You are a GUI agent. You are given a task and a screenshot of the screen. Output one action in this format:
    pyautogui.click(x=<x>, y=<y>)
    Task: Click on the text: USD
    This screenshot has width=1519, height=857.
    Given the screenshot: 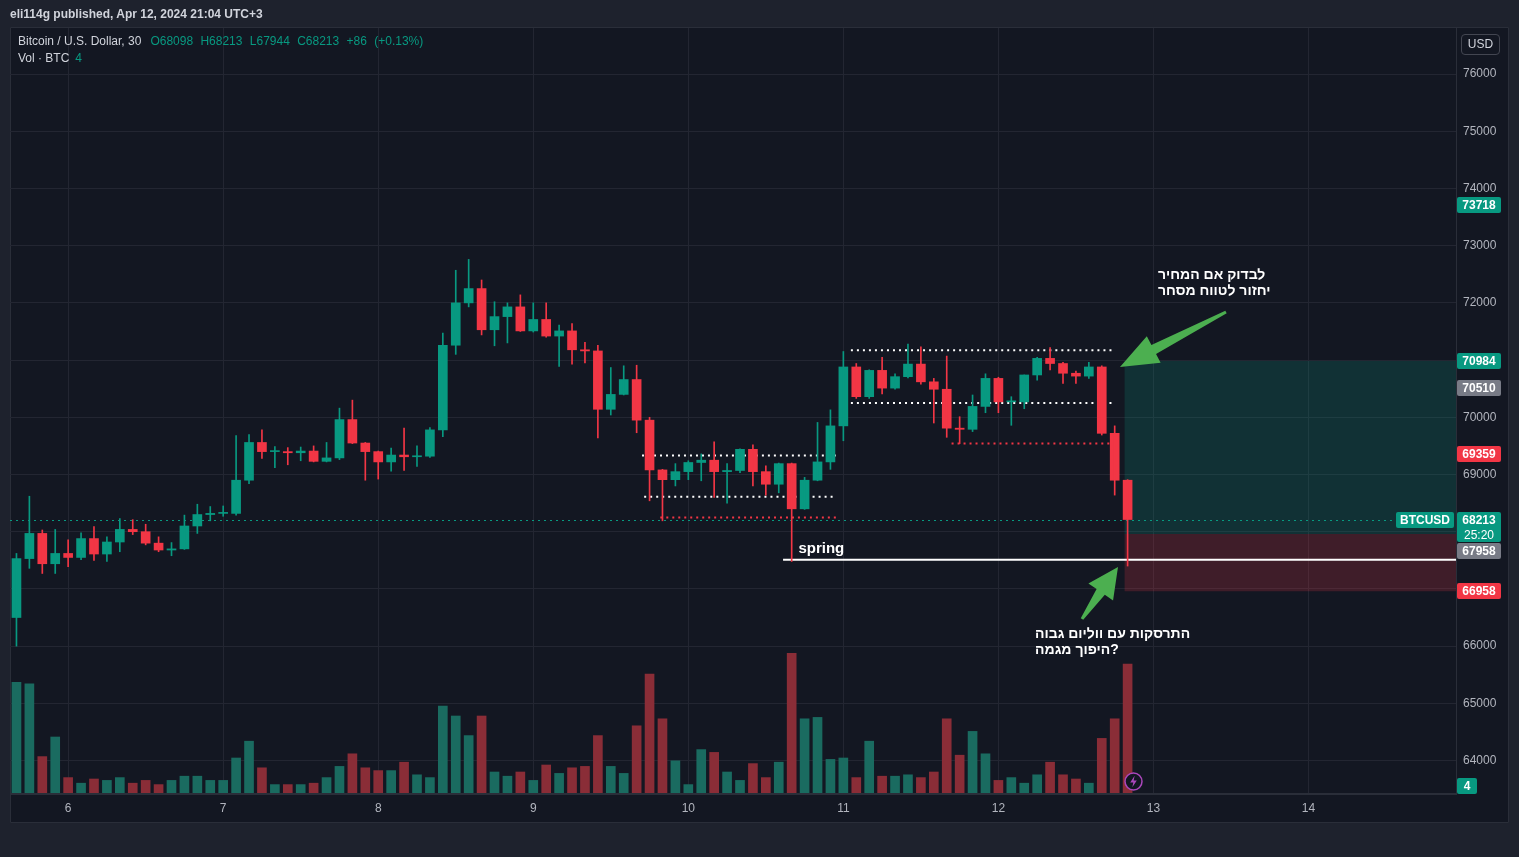 What is the action you would take?
    pyautogui.click(x=1480, y=44)
    